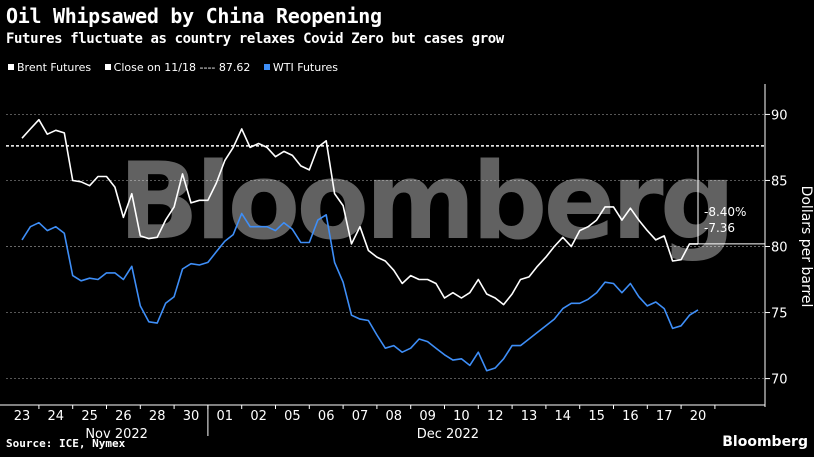 The width and height of the screenshot is (814, 457). I want to click on legend-close-dashes: ----, so click(207, 67).